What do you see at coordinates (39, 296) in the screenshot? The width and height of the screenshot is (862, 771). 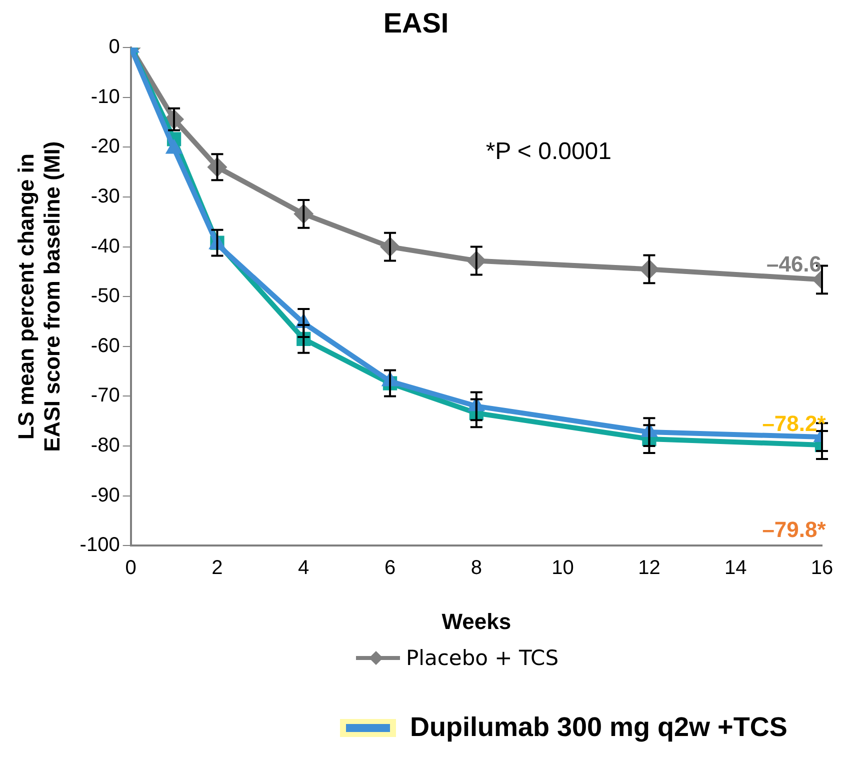 I see `y-axis-title: LS mean percent change in EASI score from baseline (MI)` at bounding box center [39, 296].